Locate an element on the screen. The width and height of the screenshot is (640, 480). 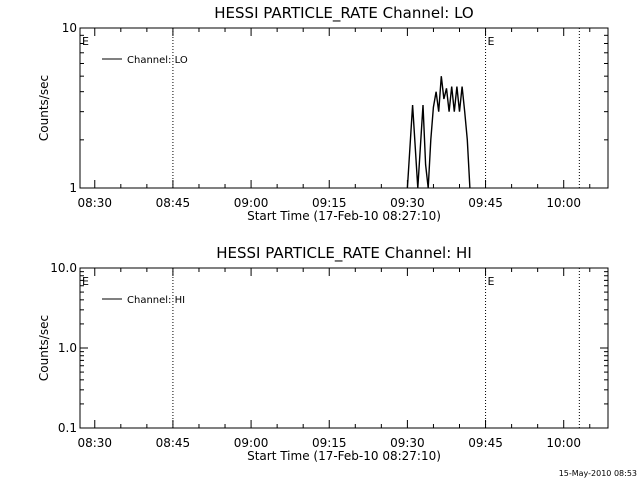
timestamp-footer: 15-May-2010 08:53 is located at coordinates (598, 473).